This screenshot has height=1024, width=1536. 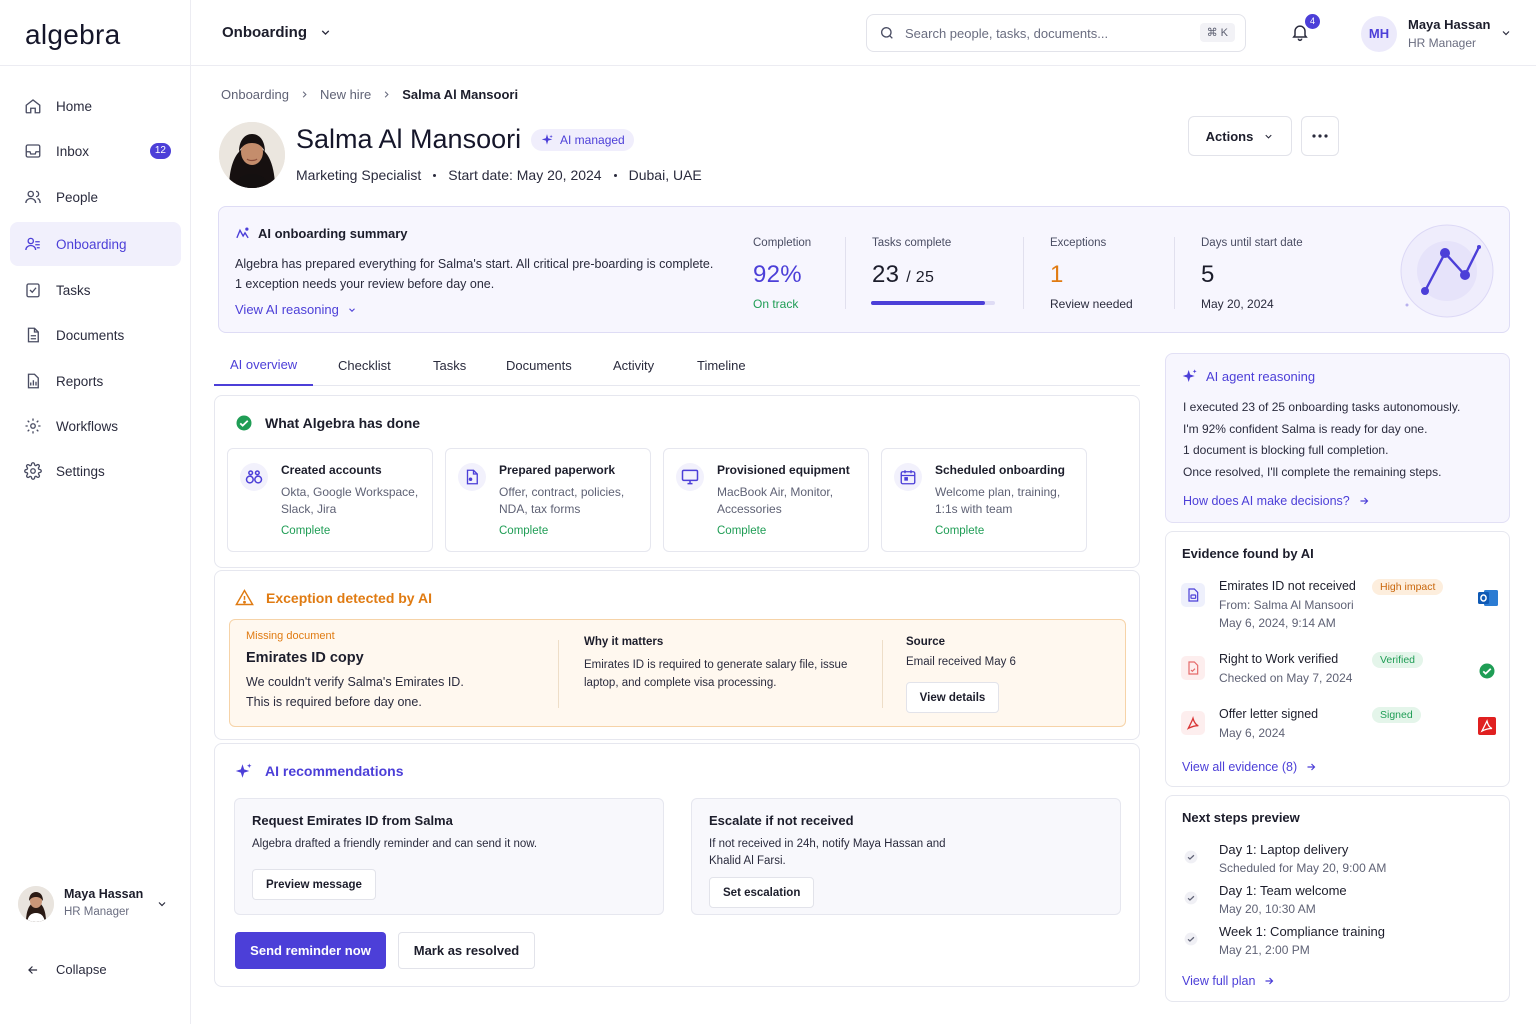 What do you see at coordinates (1396, 715) in the screenshot?
I see `signed-badge: Signed` at bounding box center [1396, 715].